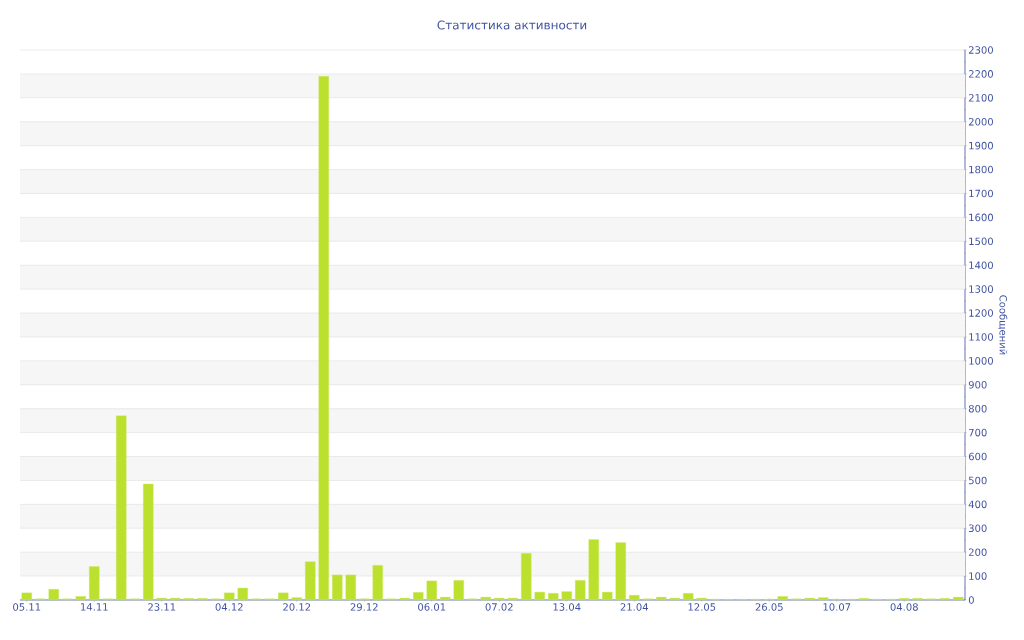 The width and height of the screenshot is (1024, 640). What do you see at coordinates (981, 169) in the screenshot?
I see `y-tick-label: 1800` at bounding box center [981, 169].